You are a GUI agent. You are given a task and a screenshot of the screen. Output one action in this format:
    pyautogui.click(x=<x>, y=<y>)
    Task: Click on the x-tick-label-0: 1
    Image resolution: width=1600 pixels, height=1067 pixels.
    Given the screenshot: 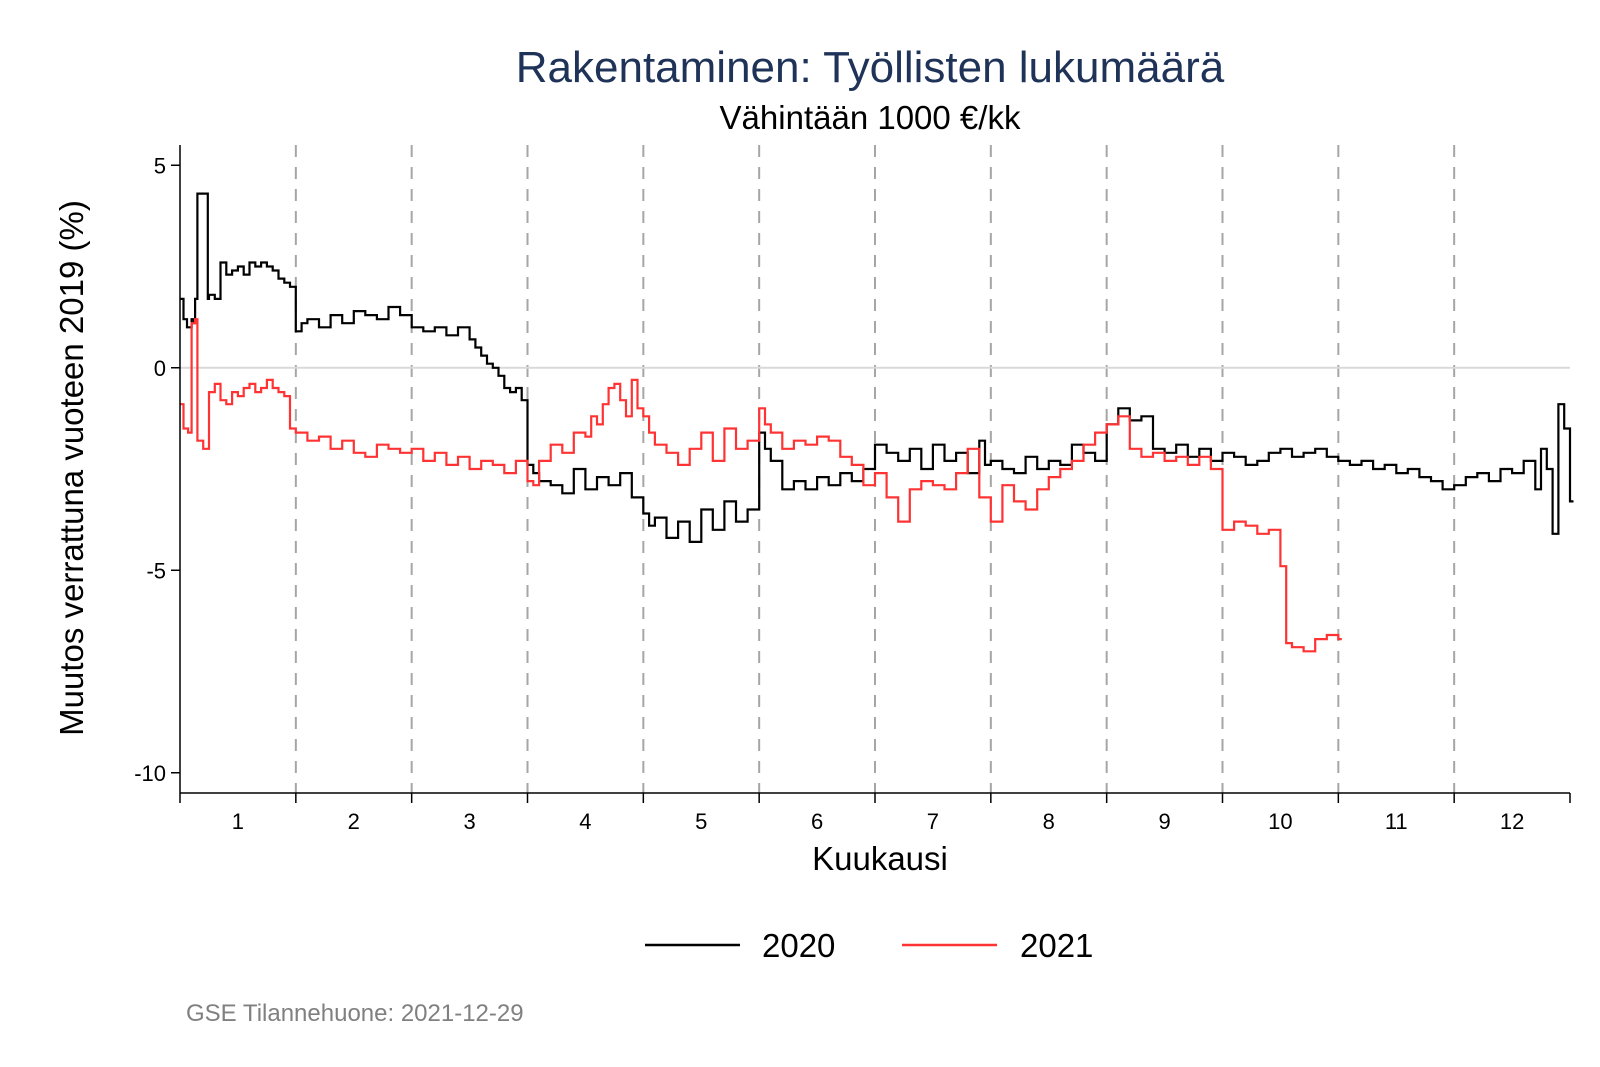 What is the action you would take?
    pyautogui.click(x=238, y=821)
    